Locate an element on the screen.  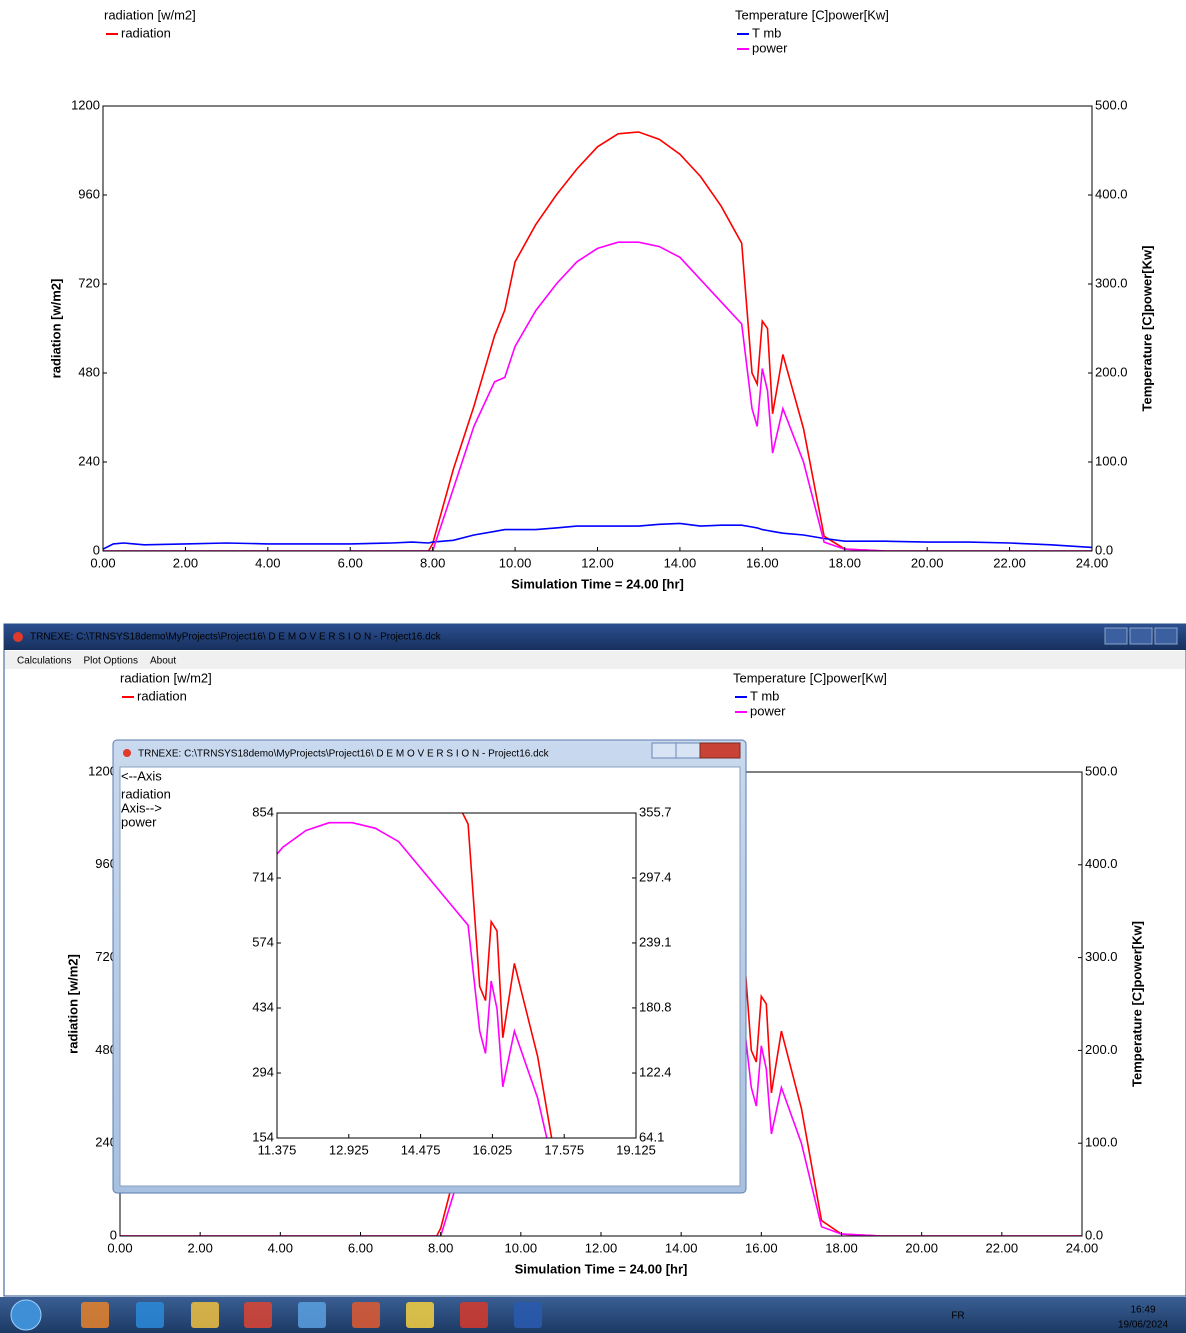
x-tick-label: 19.125 is located at coordinates (636, 1149).